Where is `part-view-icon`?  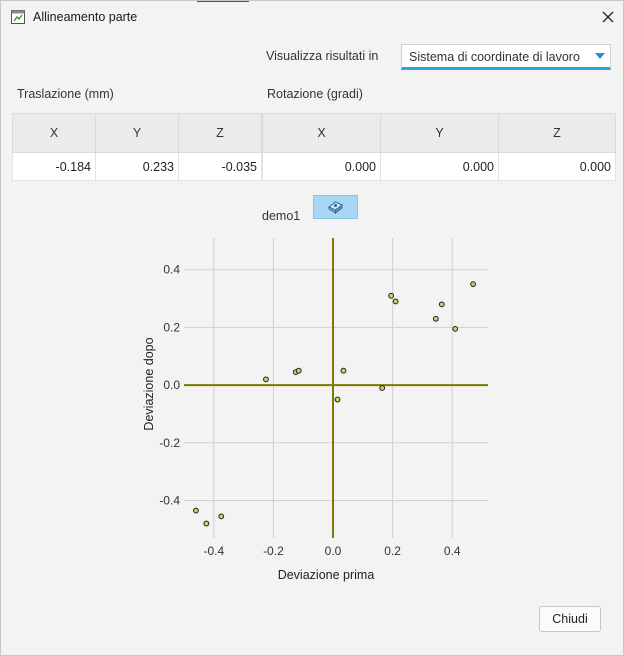 part-view-icon is located at coordinates (335, 208).